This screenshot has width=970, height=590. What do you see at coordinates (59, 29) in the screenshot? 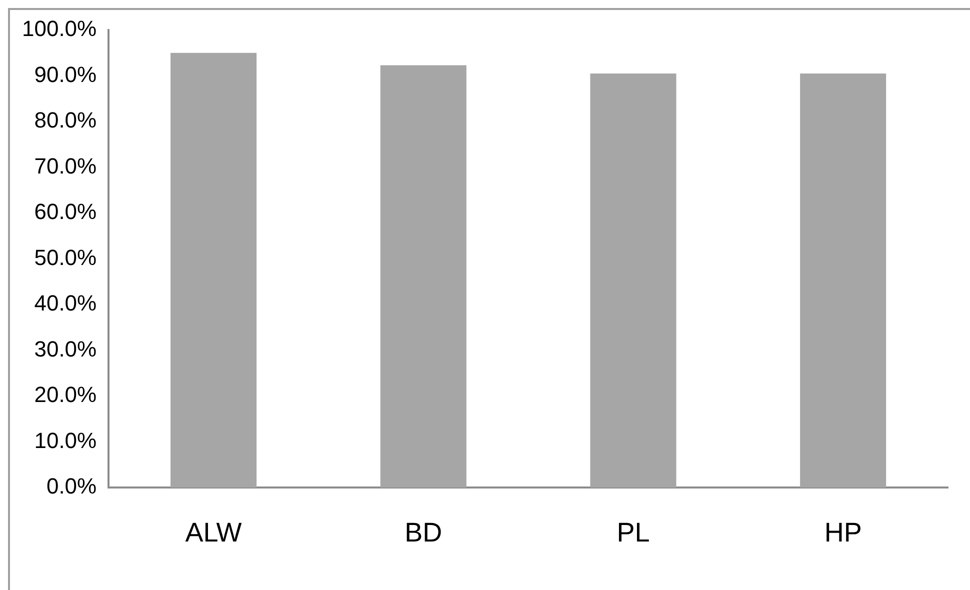
I see `y-tick-label: 100.0%` at bounding box center [59, 29].